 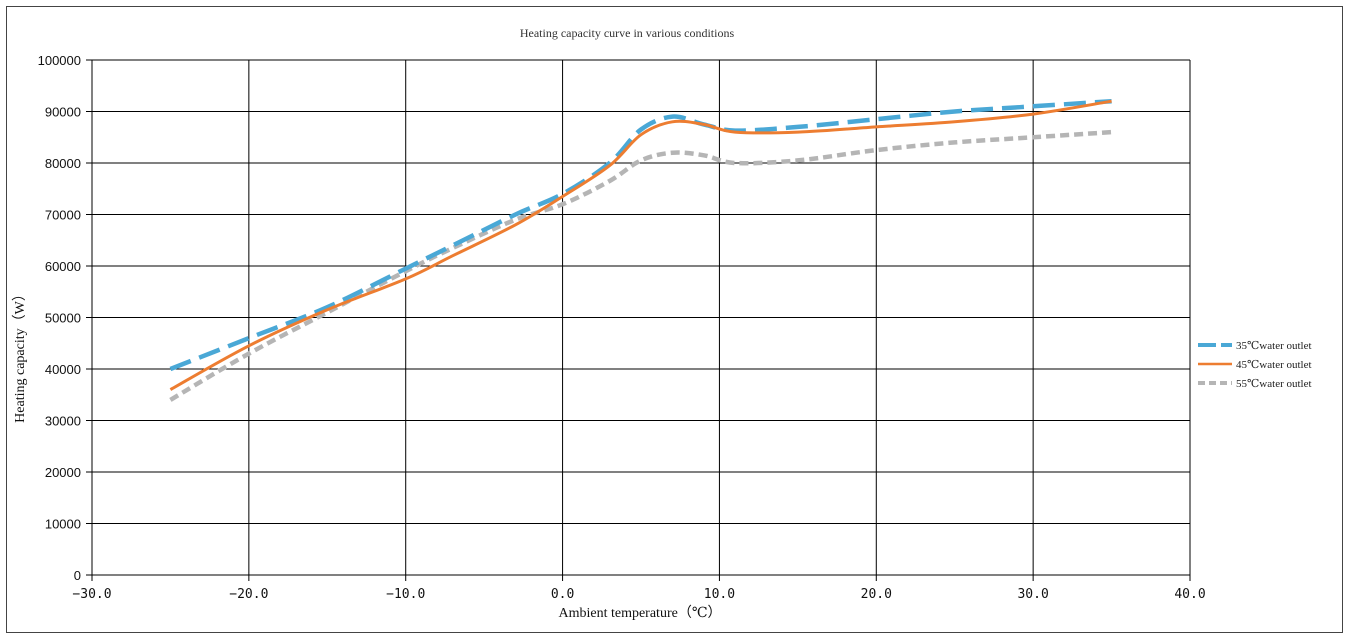 I want to click on y-tick-label: 50000, so click(x=63, y=318).